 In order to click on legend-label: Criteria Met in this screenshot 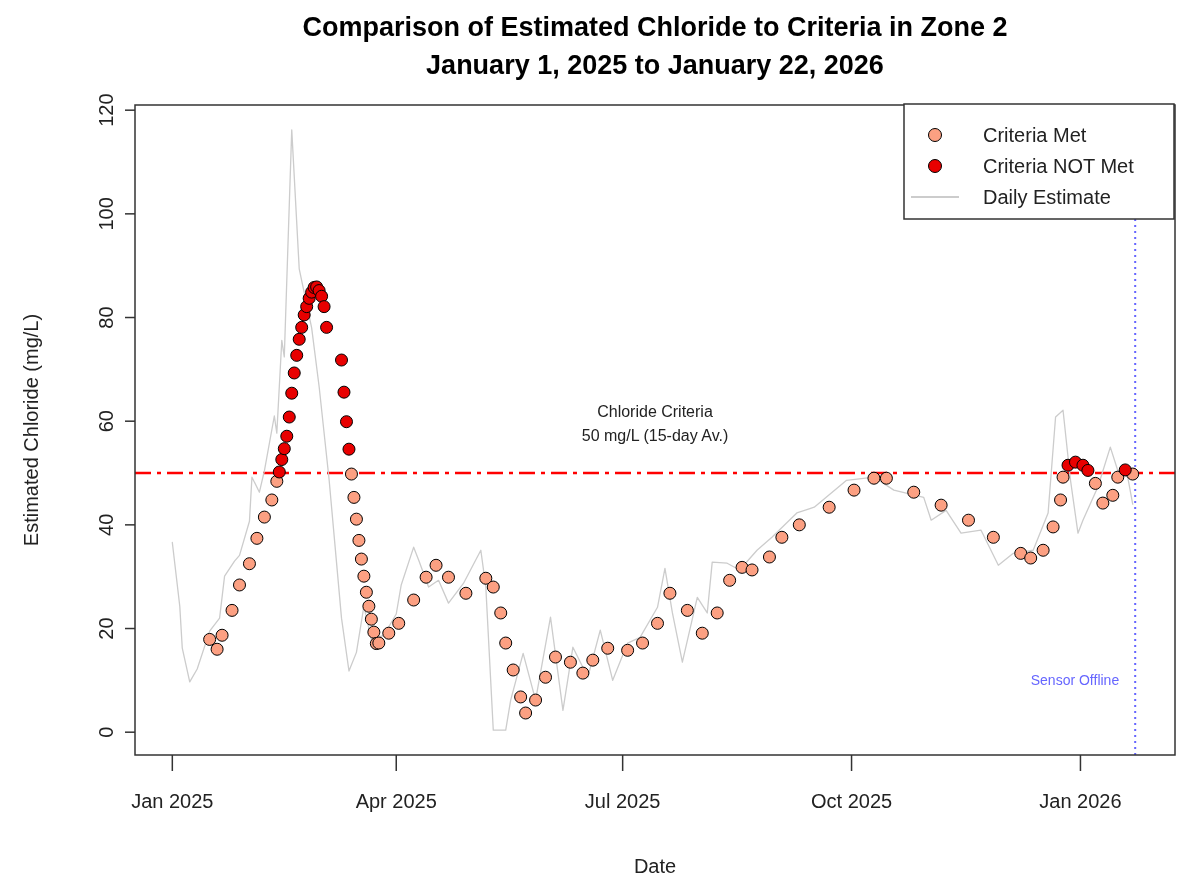, I will do `click(1035, 135)`.